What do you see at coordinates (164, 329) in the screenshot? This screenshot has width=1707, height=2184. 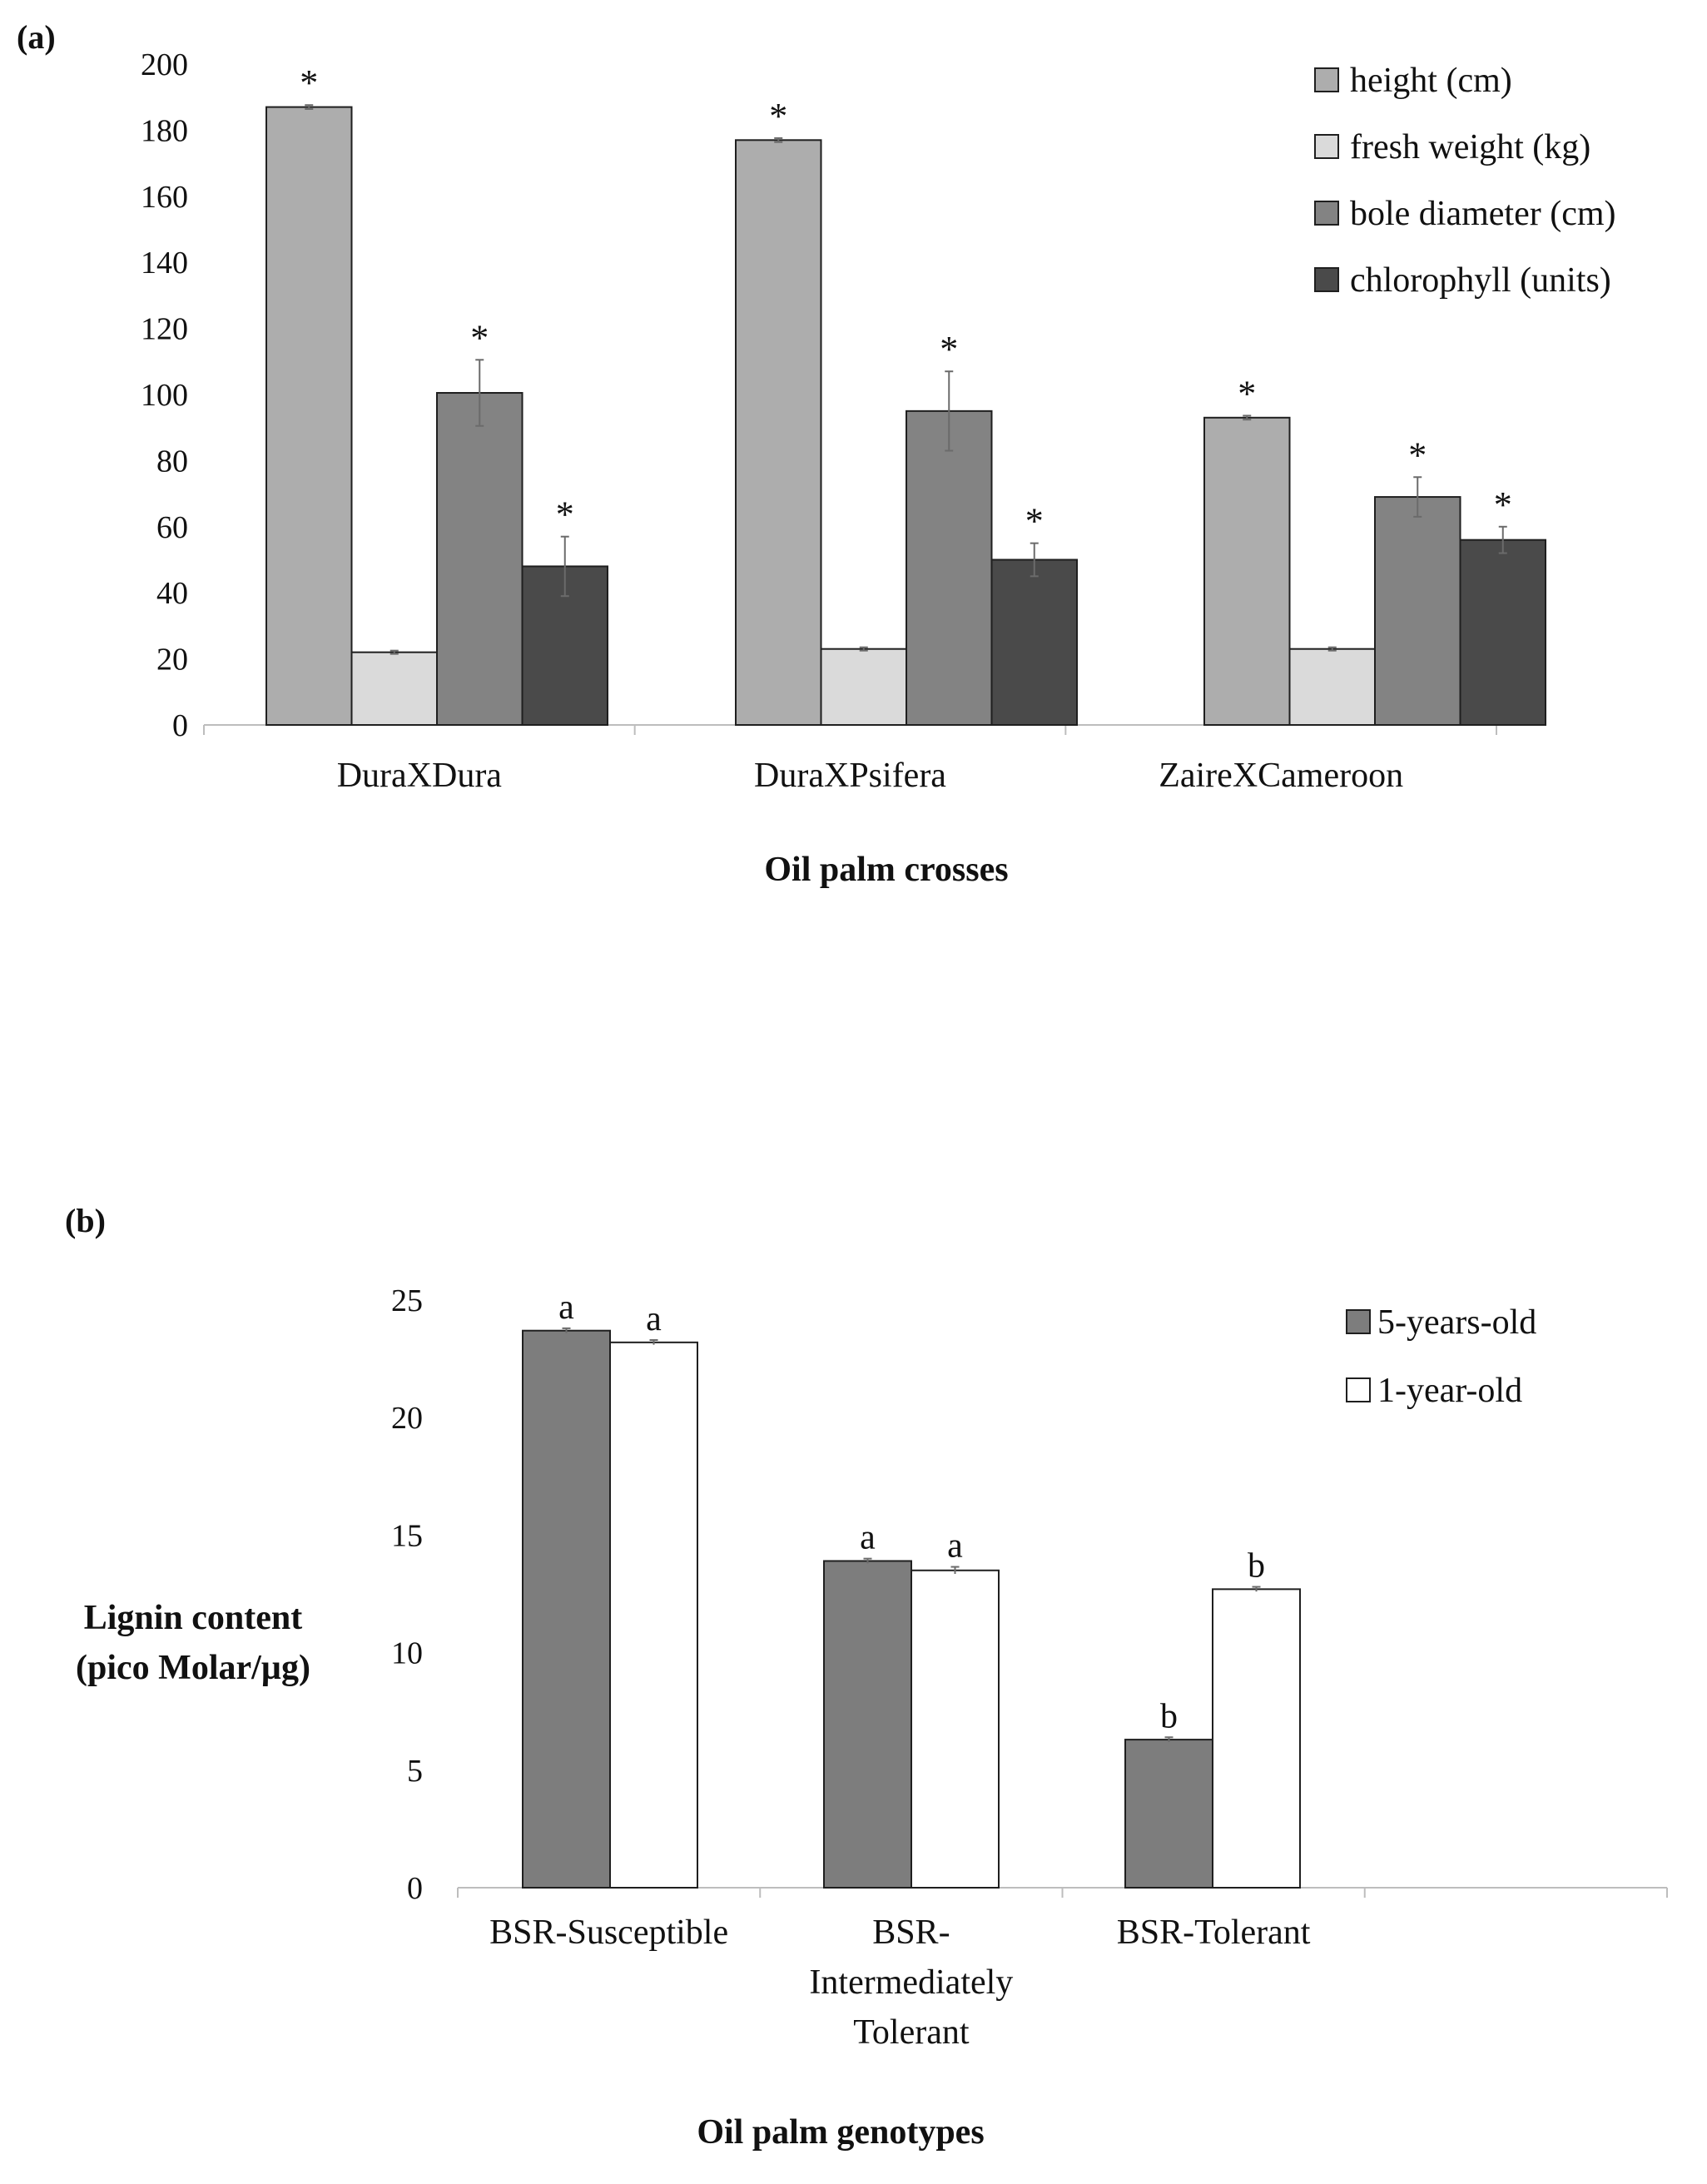 I see `chart-a-y-tick-label: 120` at bounding box center [164, 329].